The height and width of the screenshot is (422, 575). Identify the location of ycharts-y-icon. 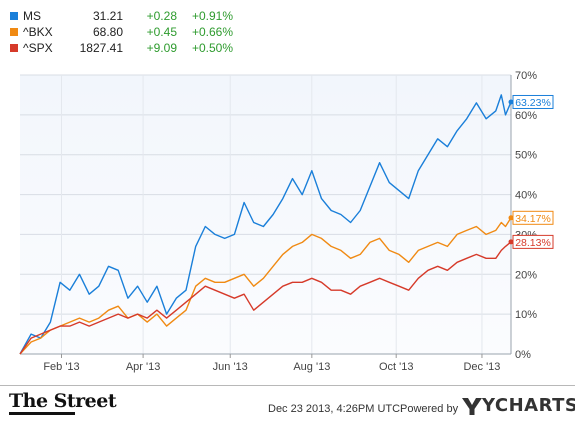
(472, 406).